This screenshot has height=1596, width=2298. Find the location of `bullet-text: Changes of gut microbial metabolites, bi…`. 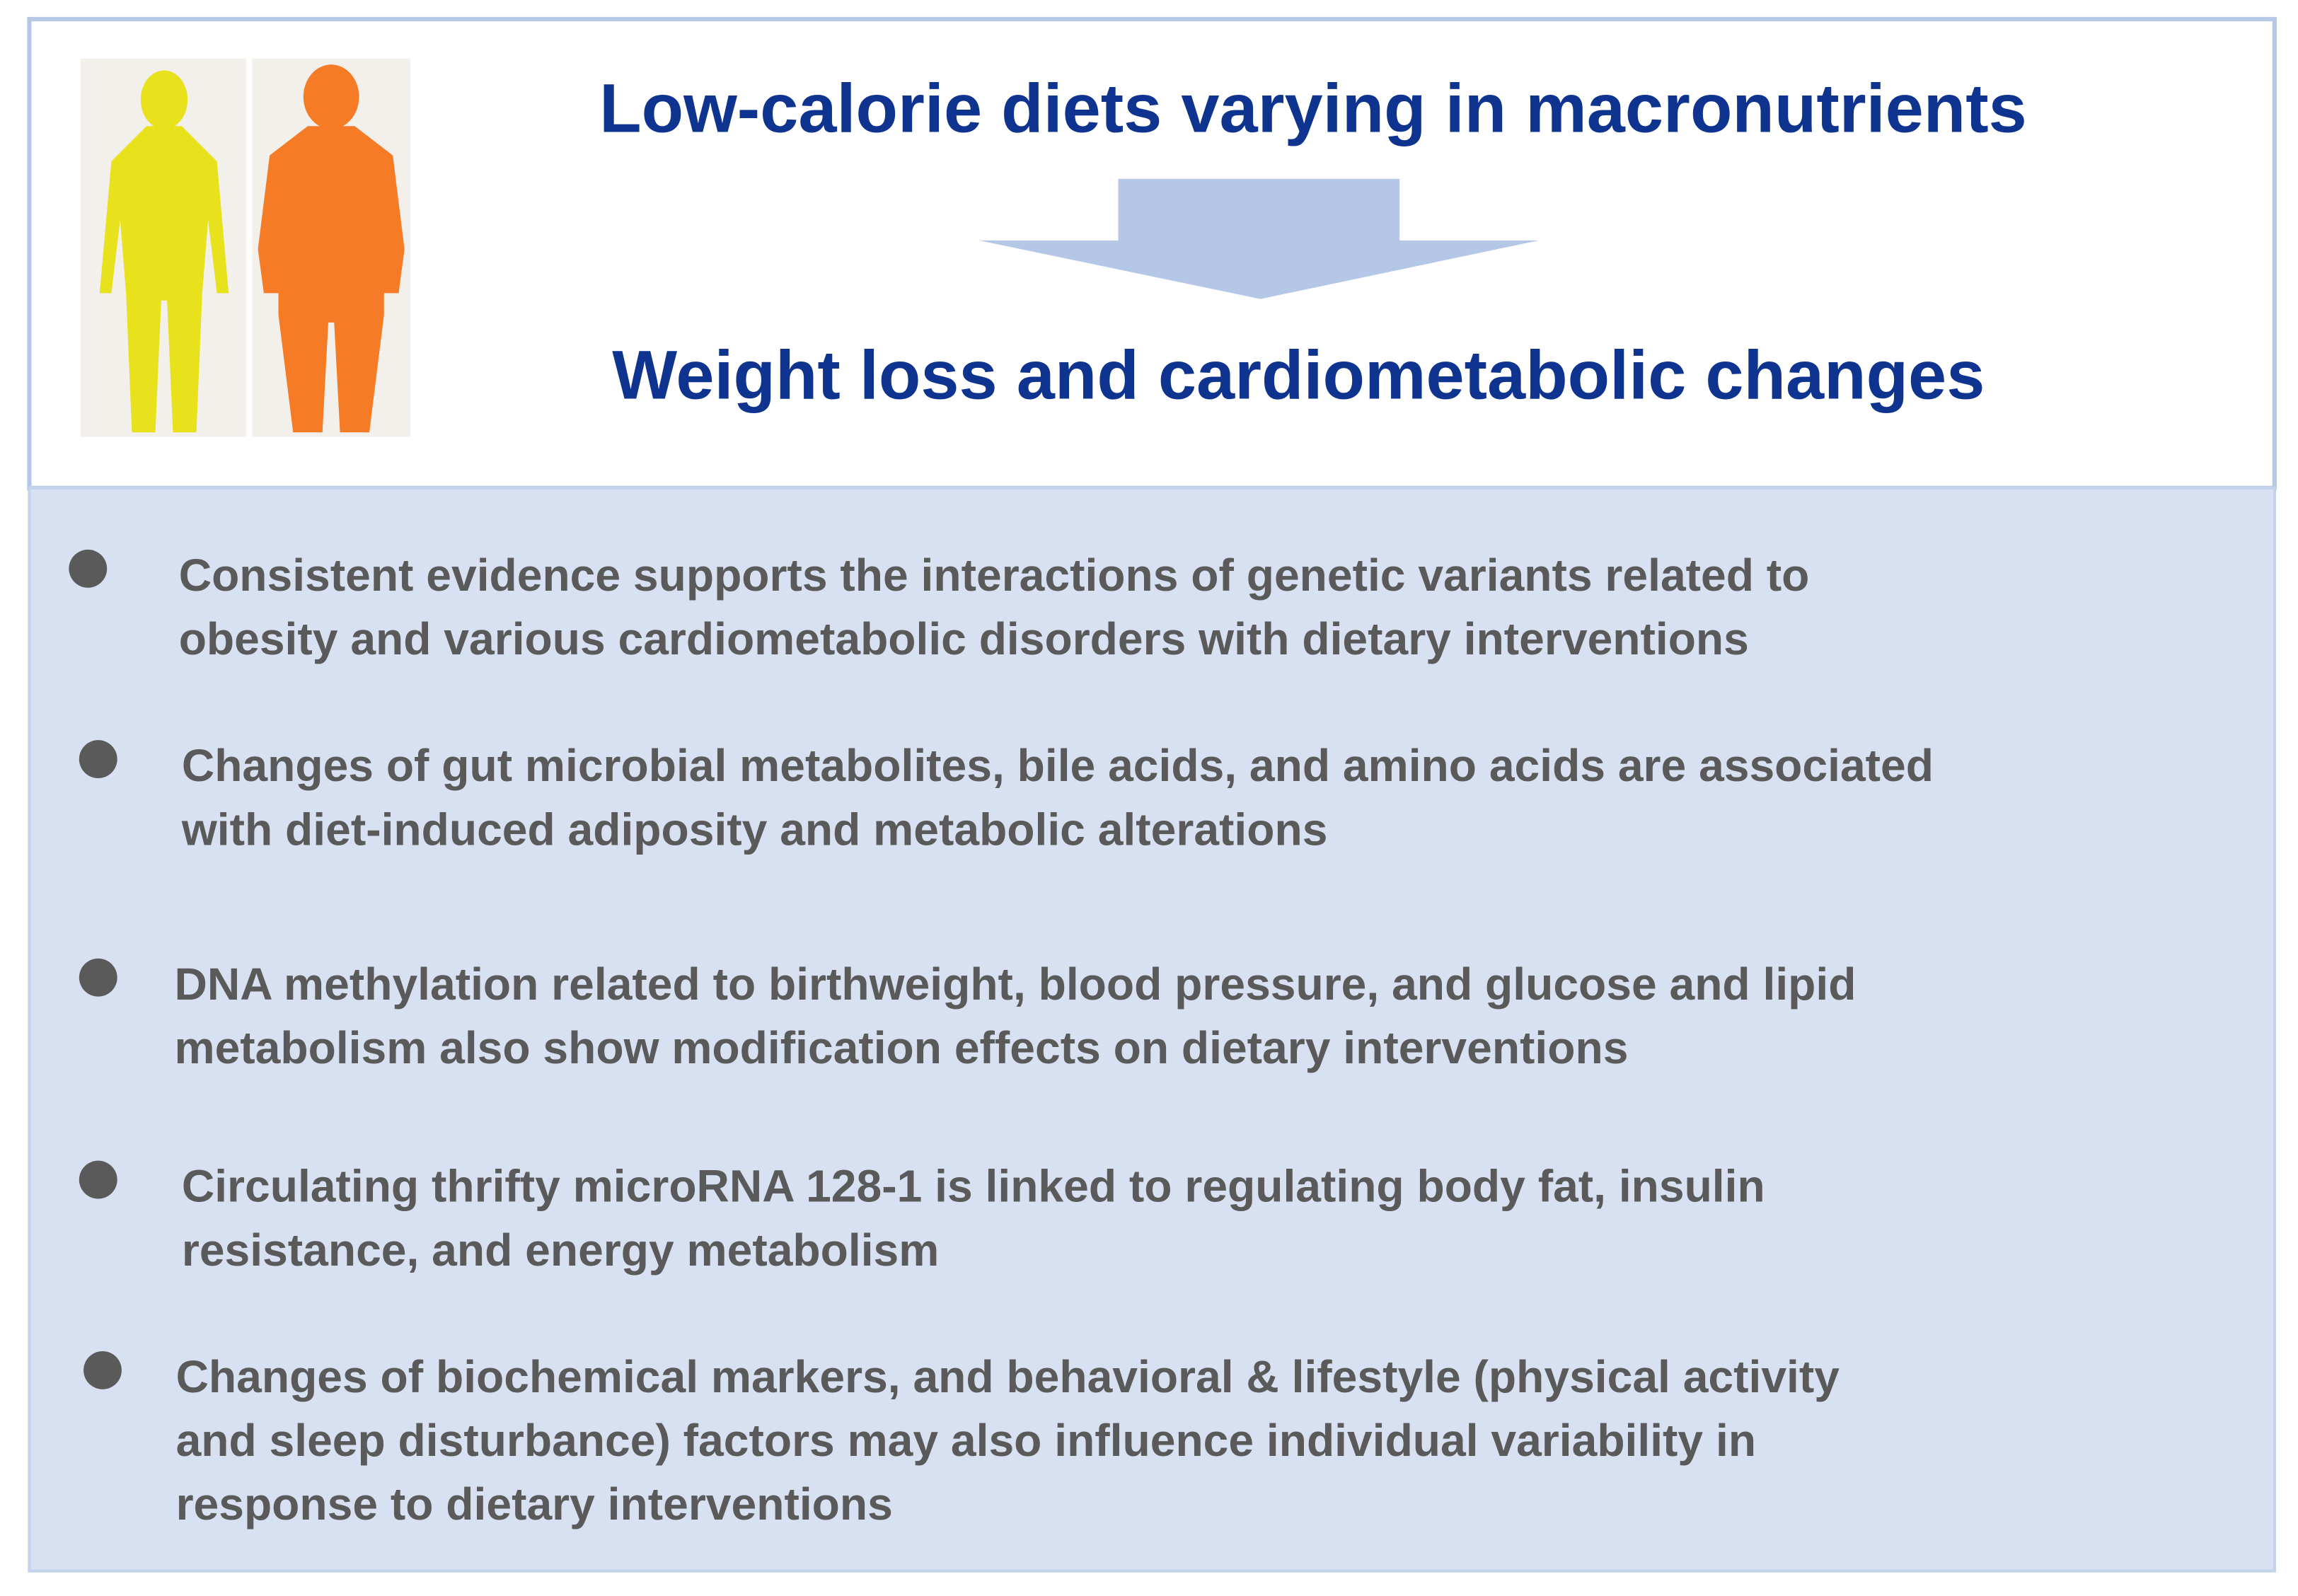

bullet-text: Changes of gut microbial metabolites, bi… is located at coordinates (1058, 766).